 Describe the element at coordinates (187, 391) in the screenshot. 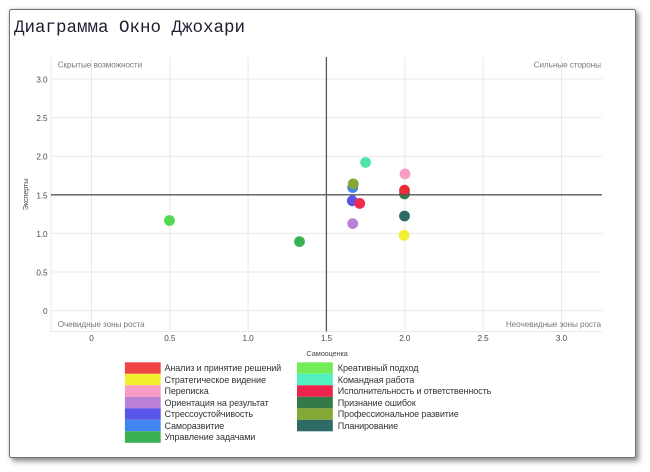

I see `svg-text: Переписка` at that location.